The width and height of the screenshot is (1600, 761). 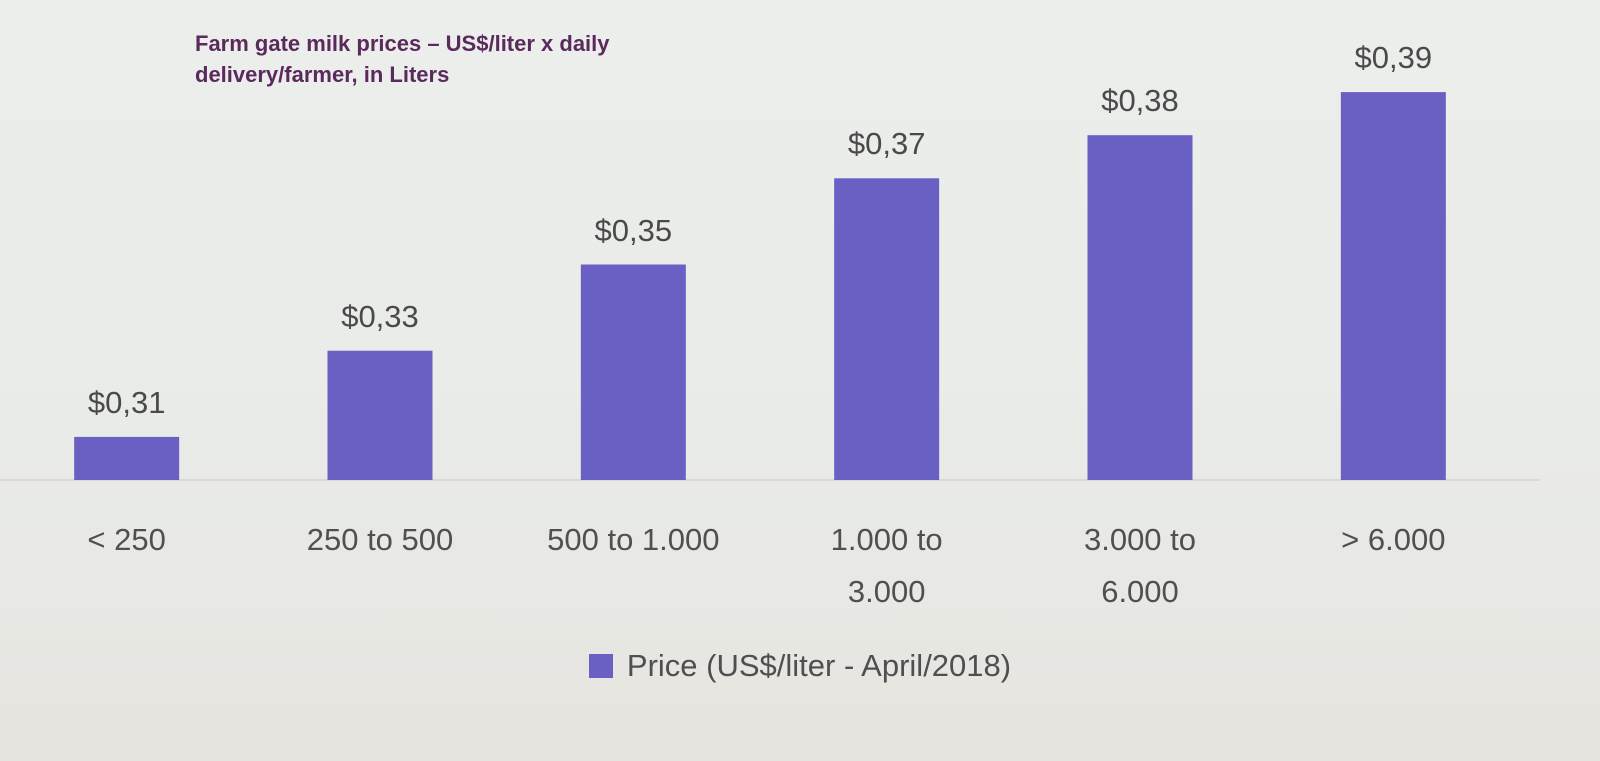 What do you see at coordinates (1393, 539) in the screenshot?
I see `x-tick-label: > 6.000` at bounding box center [1393, 539].